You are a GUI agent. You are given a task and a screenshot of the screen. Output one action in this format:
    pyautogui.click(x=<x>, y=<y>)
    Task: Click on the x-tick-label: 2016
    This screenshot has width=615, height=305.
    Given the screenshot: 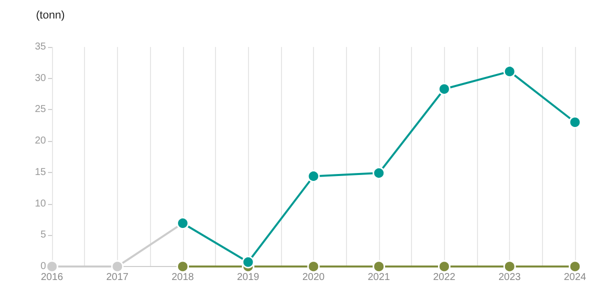 What is the action you would take?
    pyautogui.click(x=52, y=277)
    